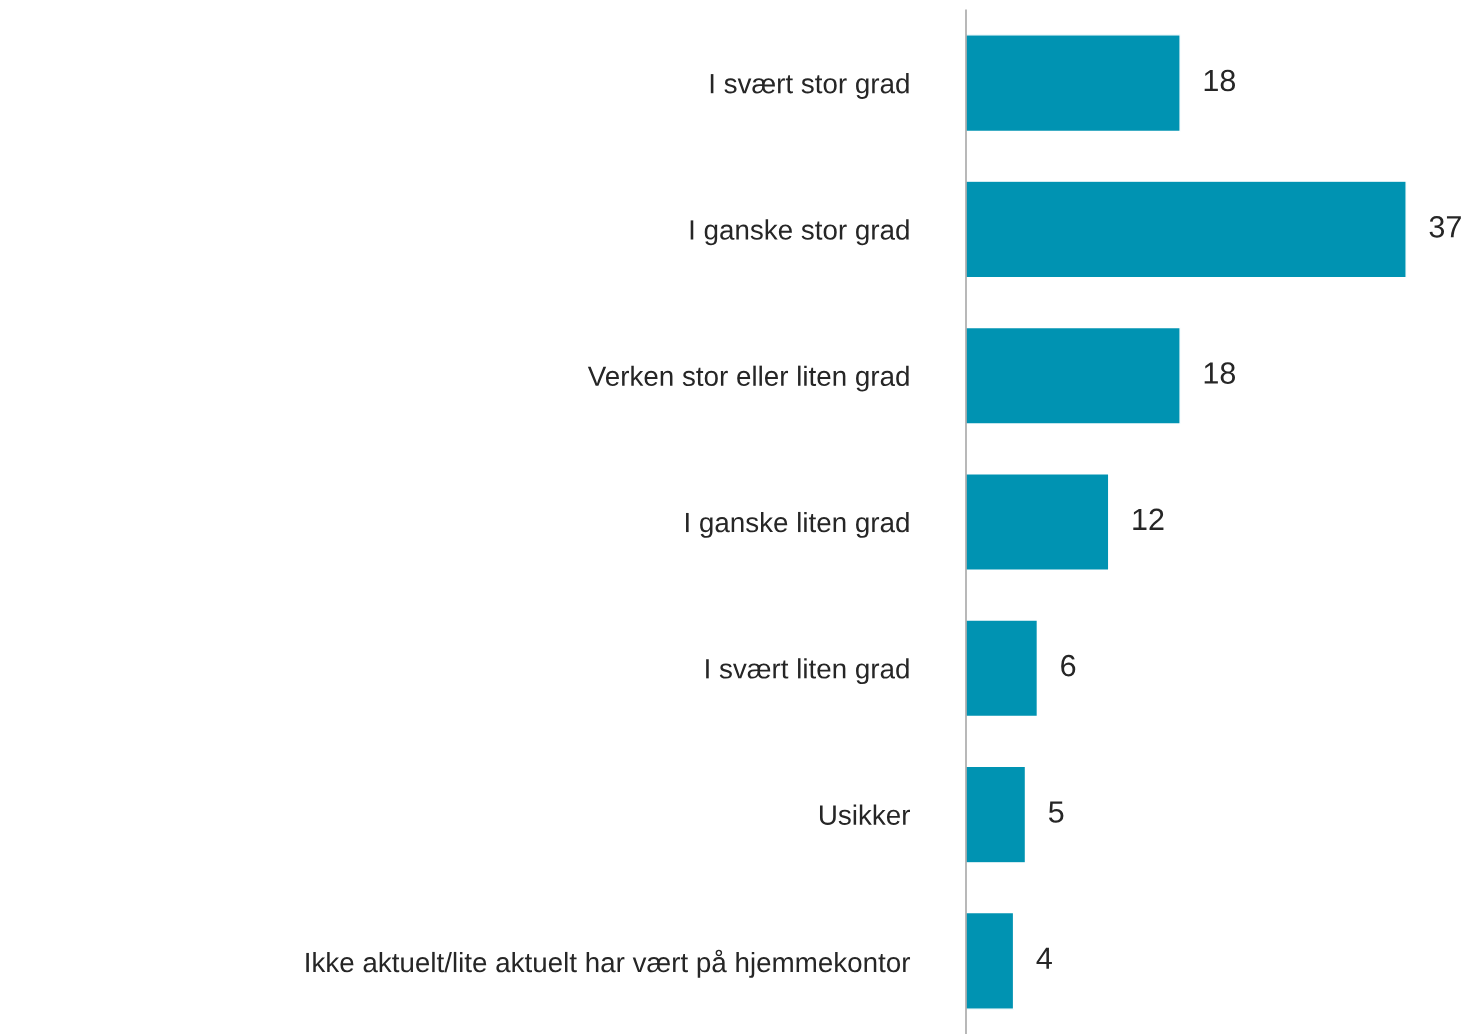 The height and width of the screenshot is (1034, 1470). Describe the element at coordinates (797, 524) in the screenshot. I see `y-tick-label: I ganske liten grad` at that location.